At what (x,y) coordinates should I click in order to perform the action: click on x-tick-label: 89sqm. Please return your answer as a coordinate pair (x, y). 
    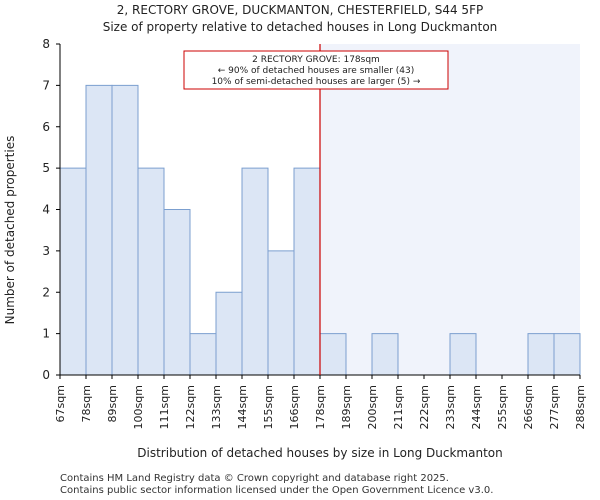
    Looking at the image, I should click on (112, 403).